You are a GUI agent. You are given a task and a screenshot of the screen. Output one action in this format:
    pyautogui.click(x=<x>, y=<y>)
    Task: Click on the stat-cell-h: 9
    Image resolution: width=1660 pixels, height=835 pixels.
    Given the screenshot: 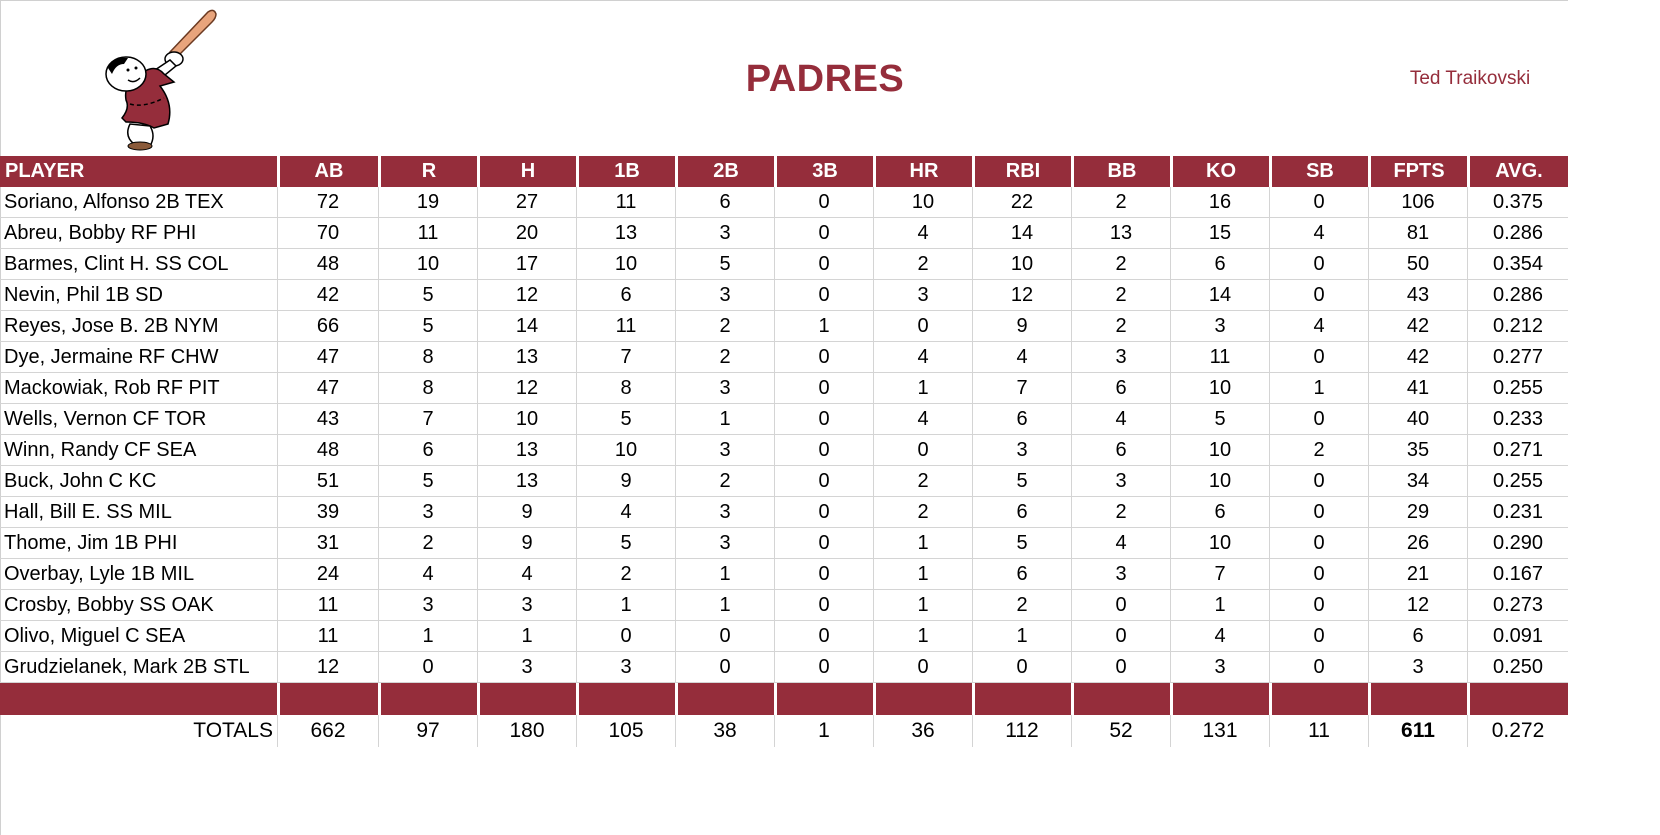 What is the action you would take?
    pyautogui.click(x=526, y=543)
    